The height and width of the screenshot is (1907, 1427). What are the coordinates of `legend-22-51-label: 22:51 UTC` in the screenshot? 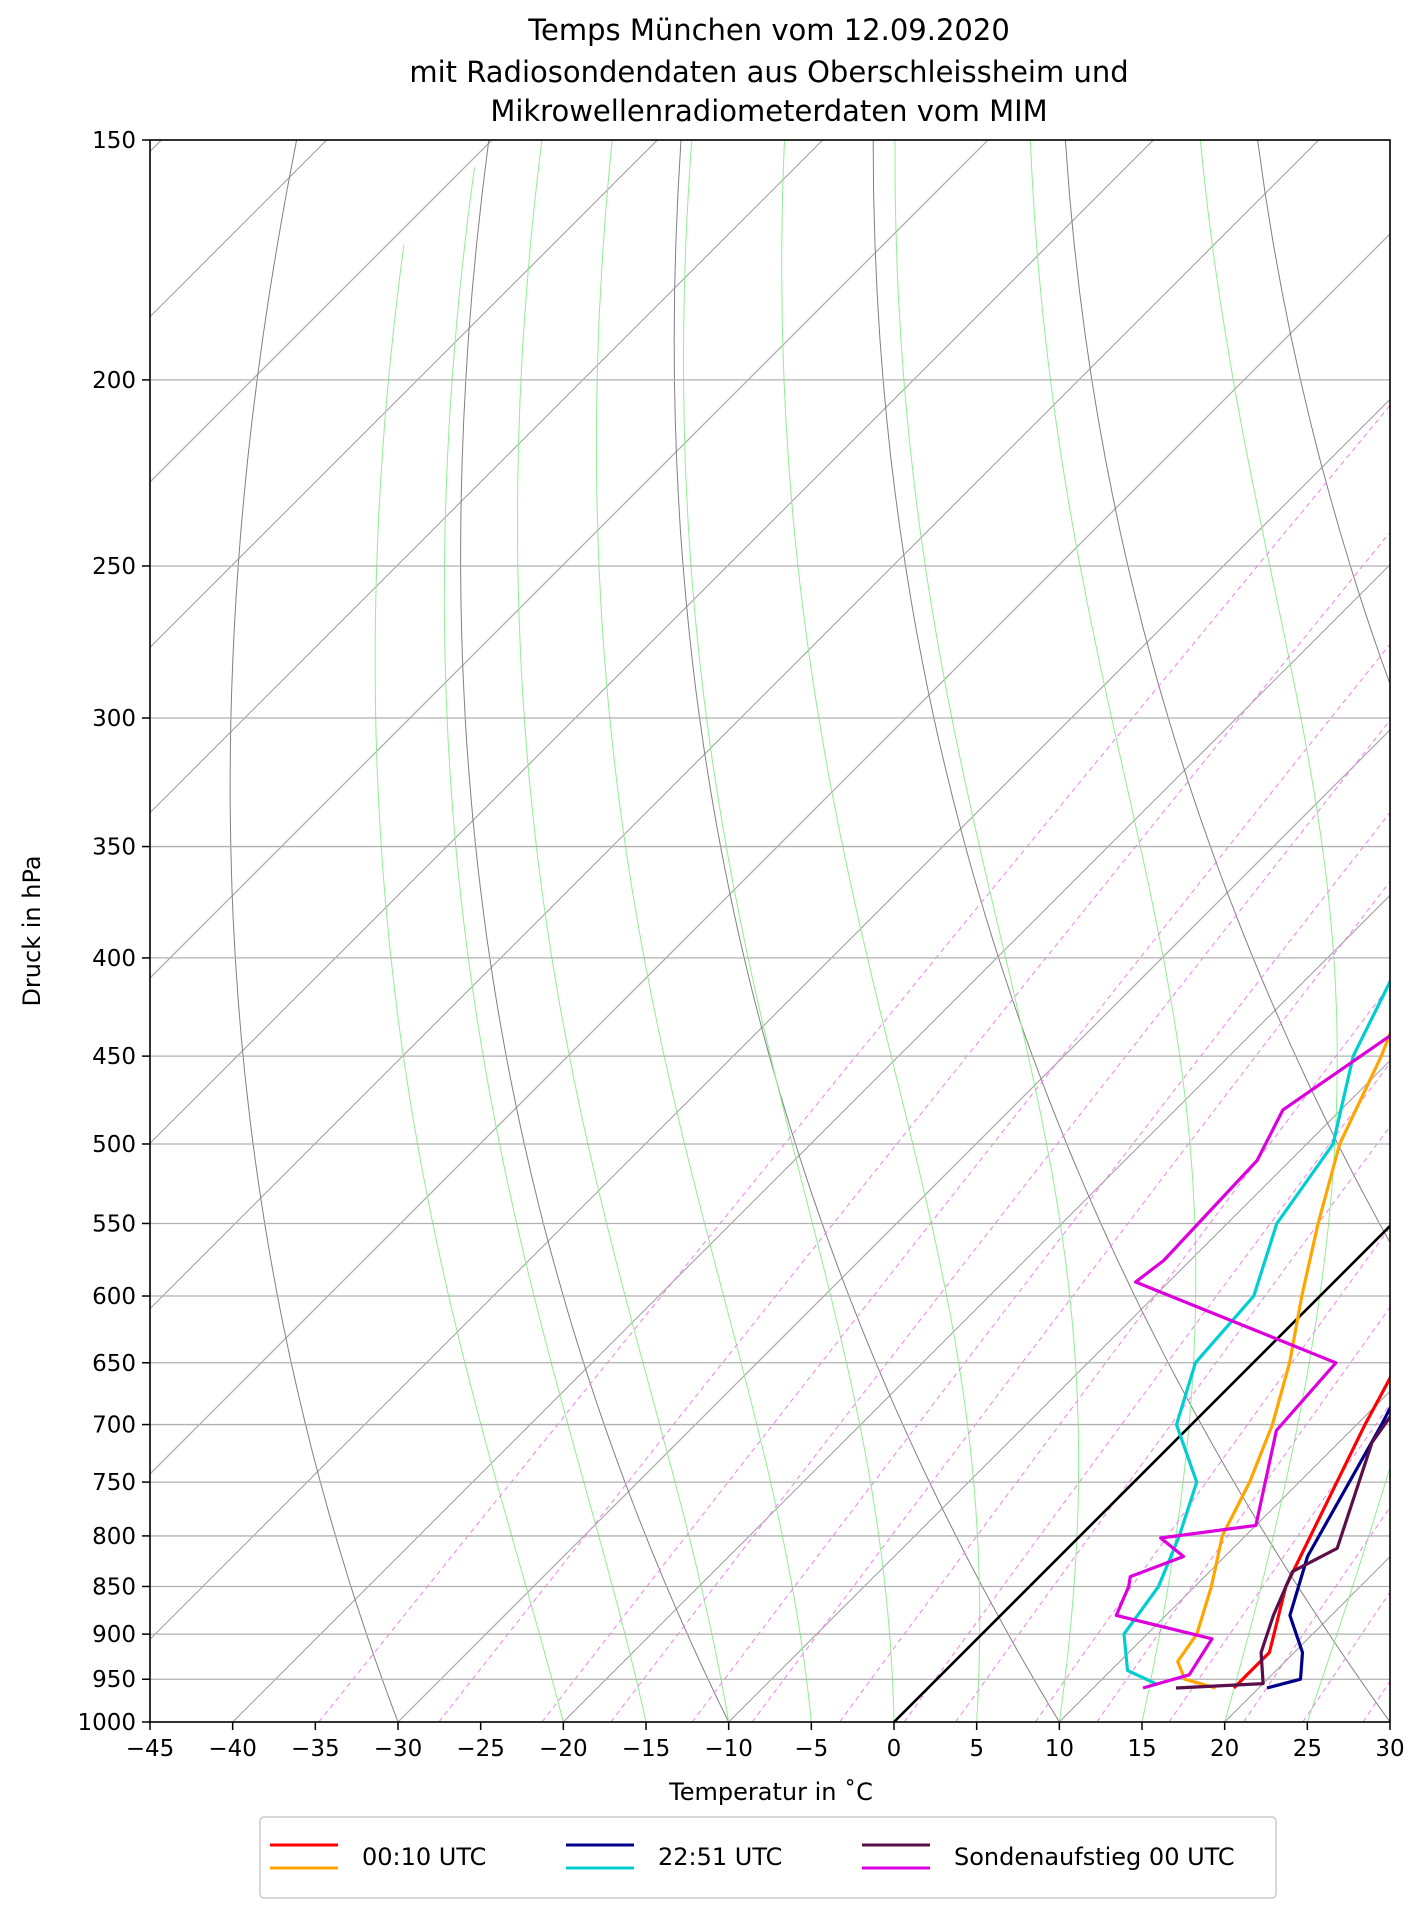 It's located at (720, 1857).